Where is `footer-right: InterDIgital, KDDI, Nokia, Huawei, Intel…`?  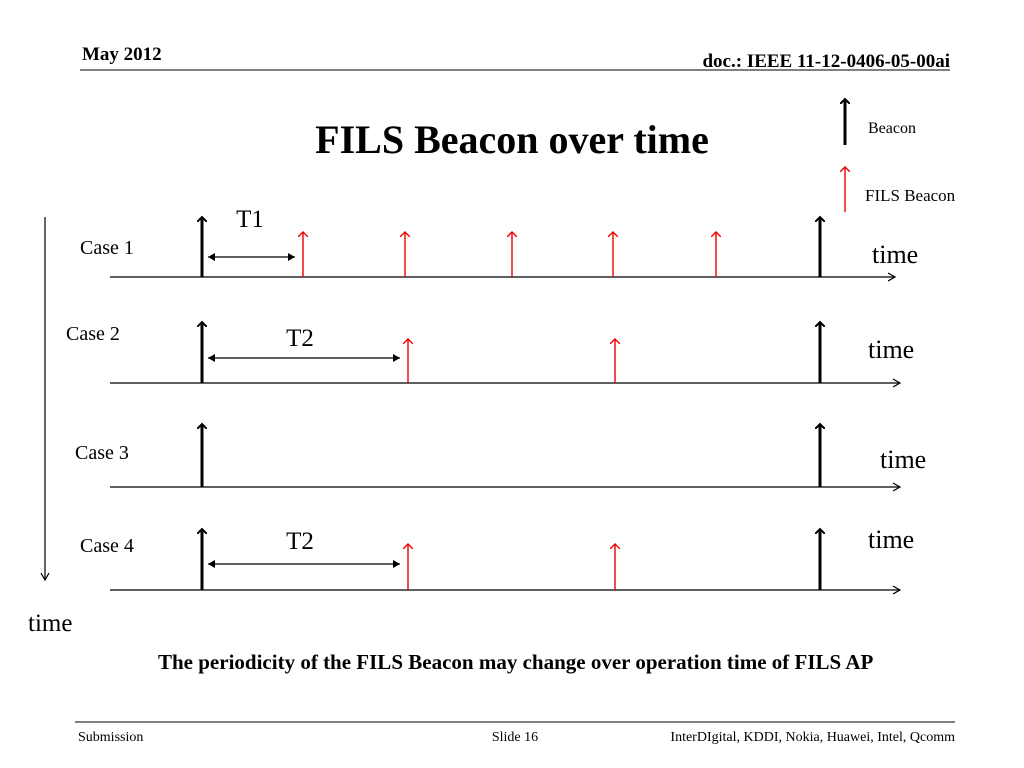 footer-right: InterDIgital, KDDI, Nokia, Huawei, Intel… is located at coordinates (812, 737).